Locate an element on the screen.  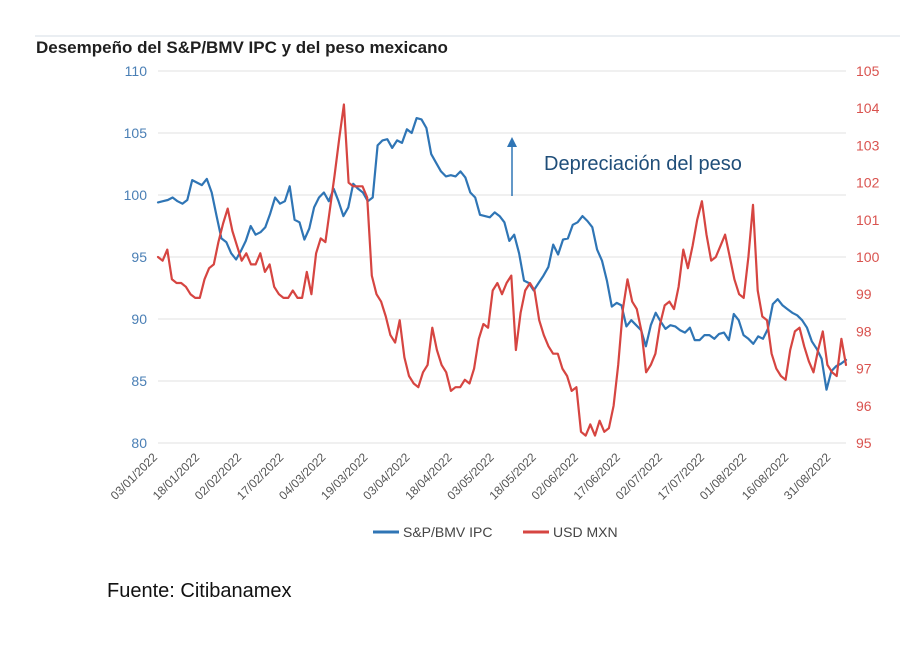
y-axis-left: 80 85 90 95 100 105 110 is located at coordinates (136, 257).